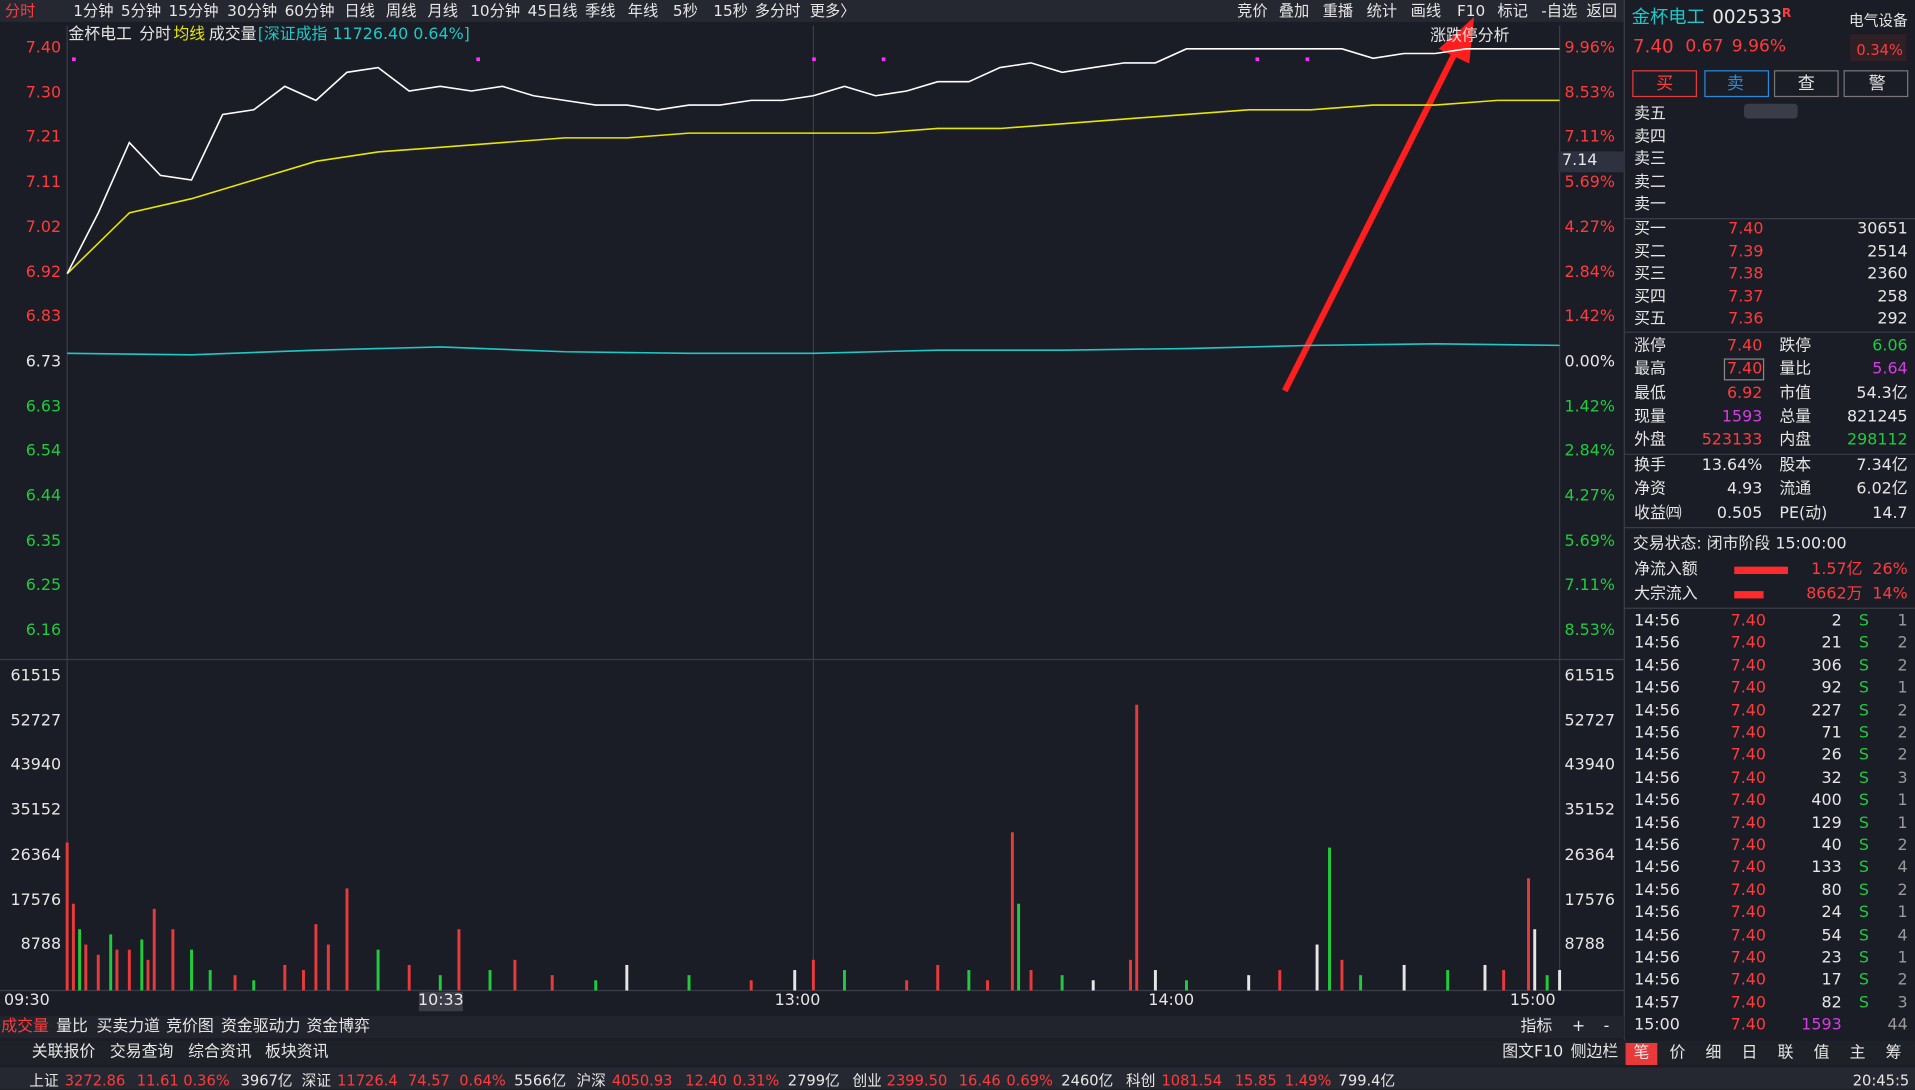 The image size is (1915, 1090). I want to click on tool-button: 返回, so click(1602, 10).